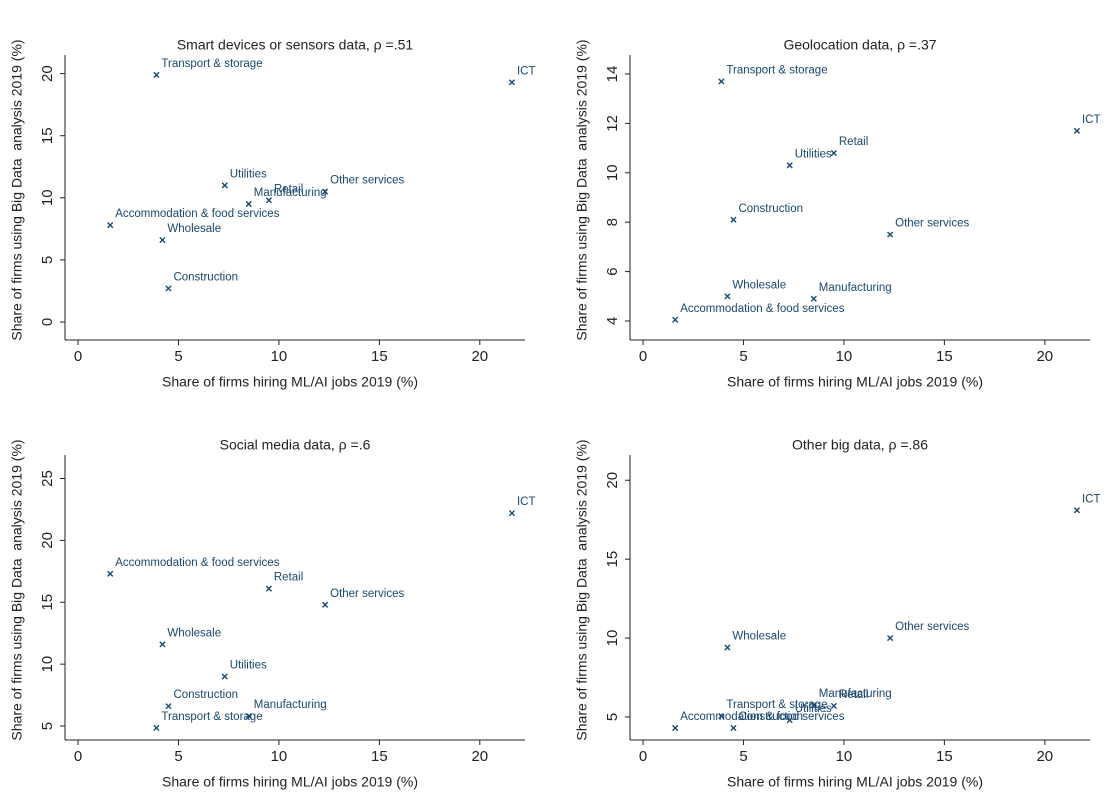 Image resolution: width=1106 pixels, height=800 pixels. I want to click on y-tick-label: 4, so click(612, 321).